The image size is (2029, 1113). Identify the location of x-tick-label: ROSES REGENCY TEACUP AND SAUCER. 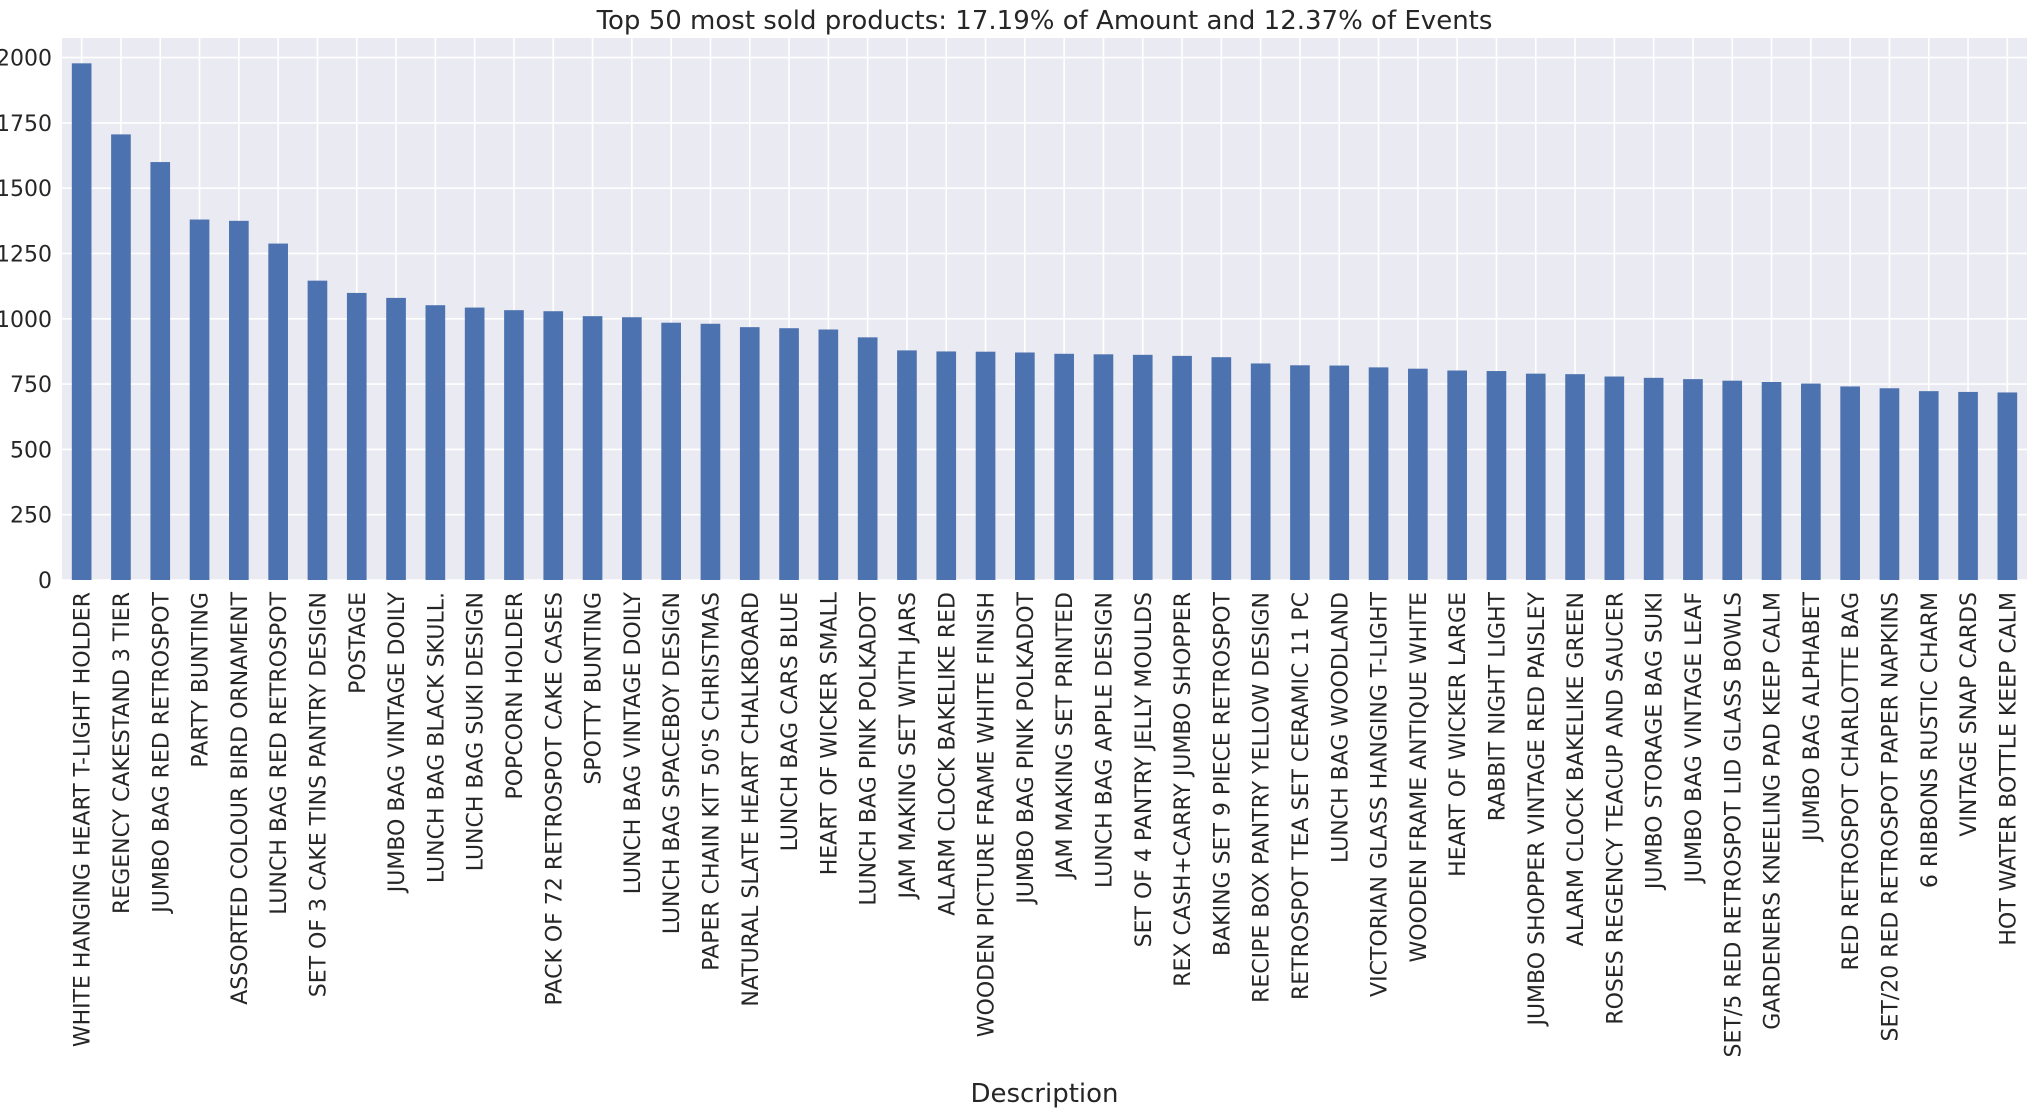
(1615, 808).